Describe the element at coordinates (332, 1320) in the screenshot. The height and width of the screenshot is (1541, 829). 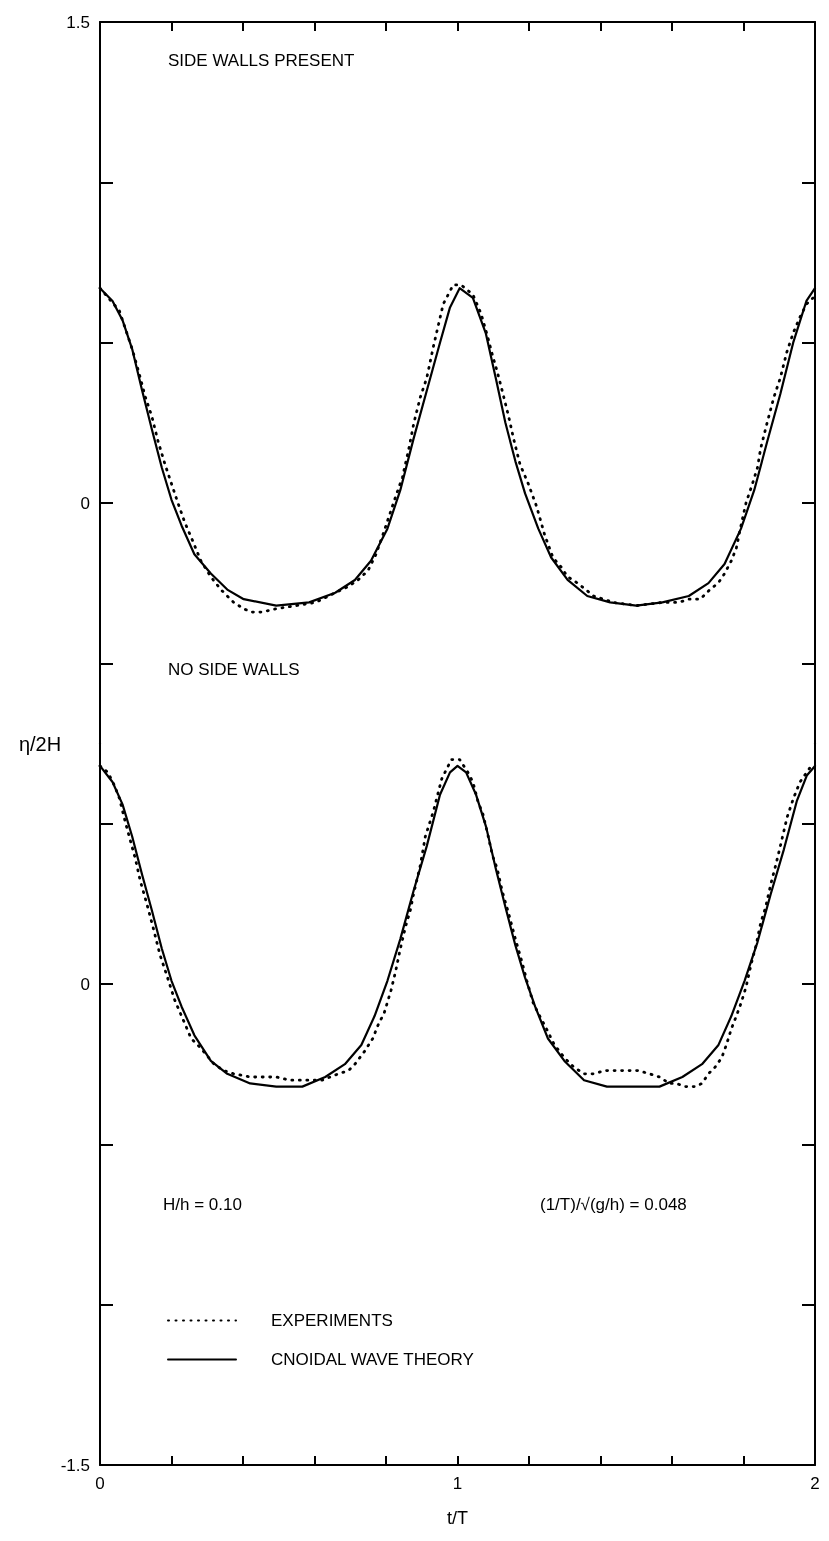
I see `legend-label: EXPERIMENTS` at that location.